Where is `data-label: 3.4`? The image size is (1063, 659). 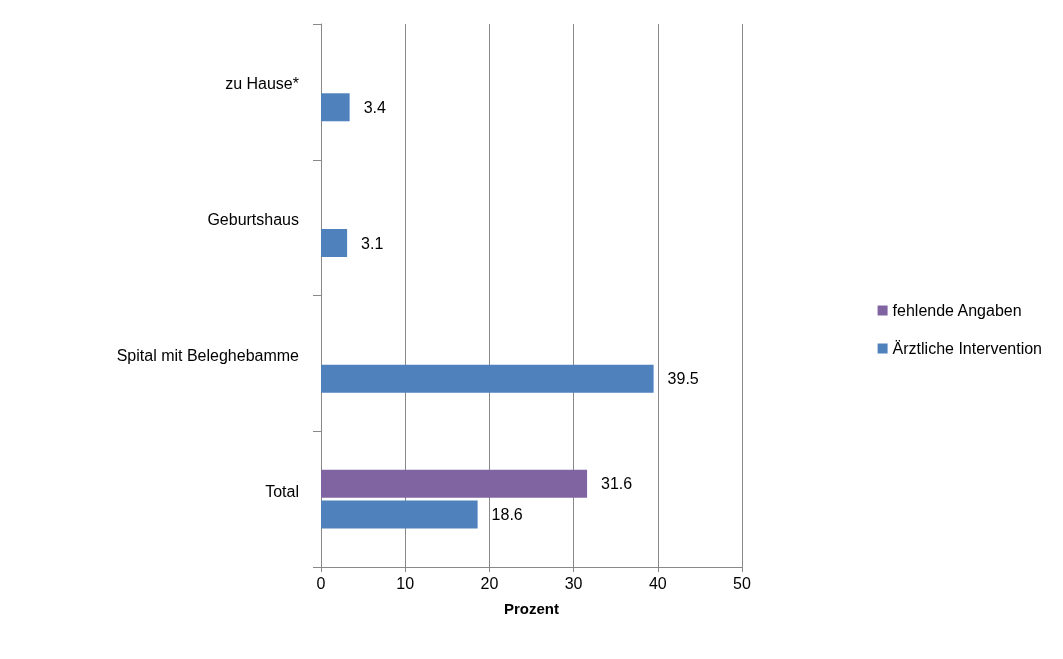
data-label: 3.4 is located at coordinates (374, 107).